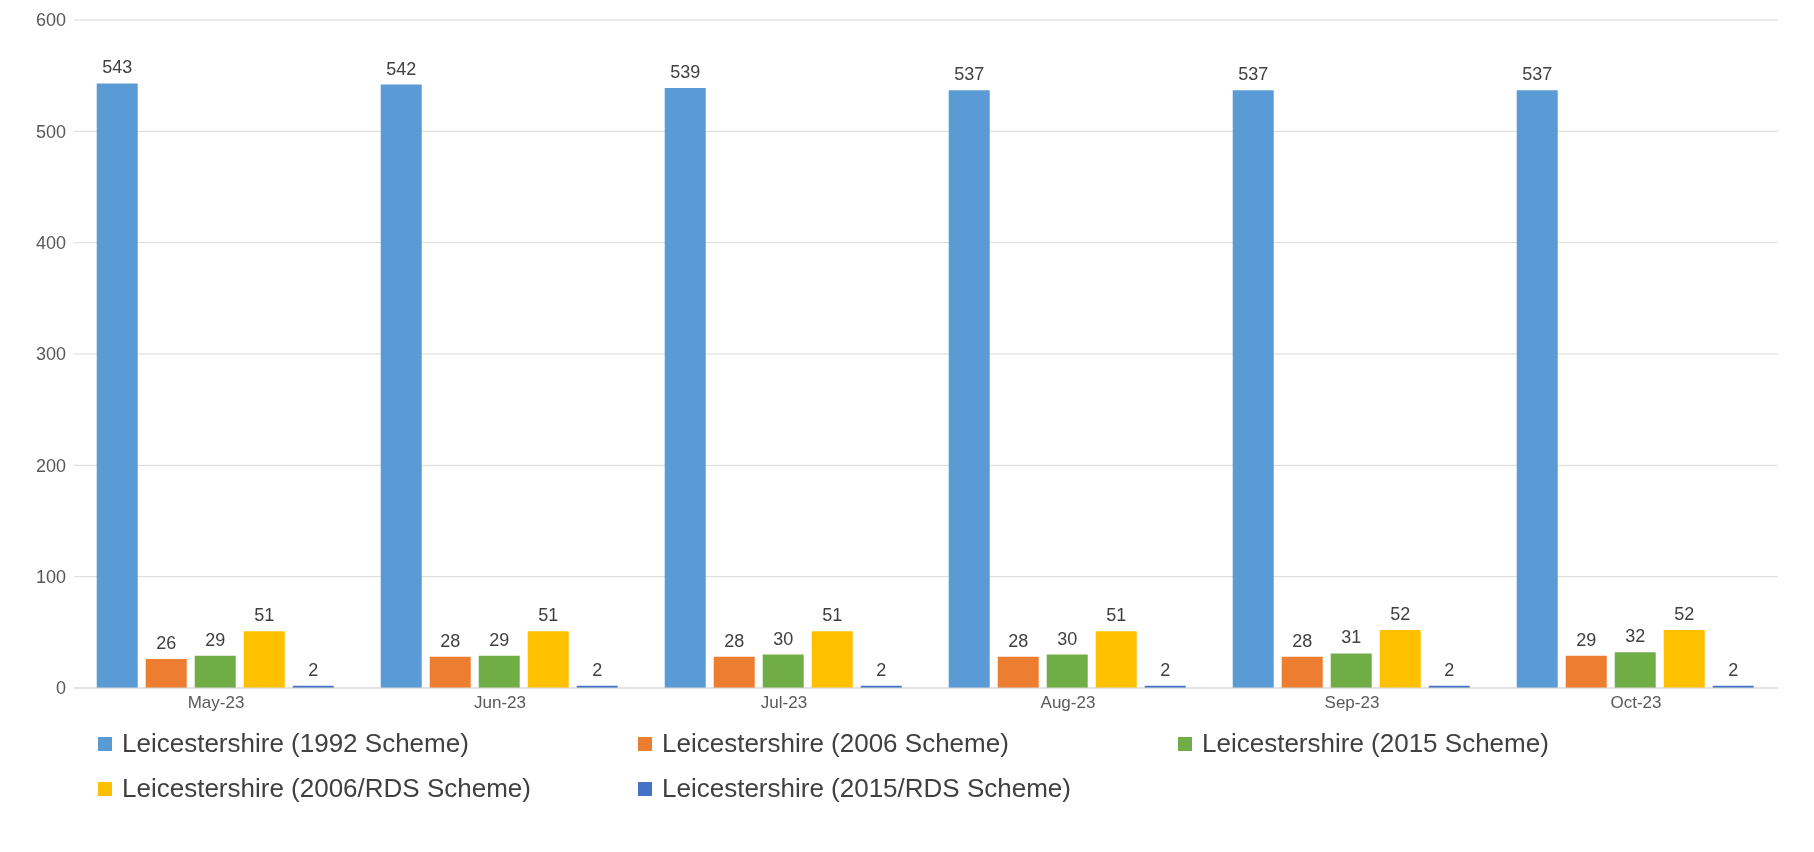  What do you see at coordinates (1351, 637) in the screenshot?
I see `data-label: 31` at bounding box center [1351, 637].